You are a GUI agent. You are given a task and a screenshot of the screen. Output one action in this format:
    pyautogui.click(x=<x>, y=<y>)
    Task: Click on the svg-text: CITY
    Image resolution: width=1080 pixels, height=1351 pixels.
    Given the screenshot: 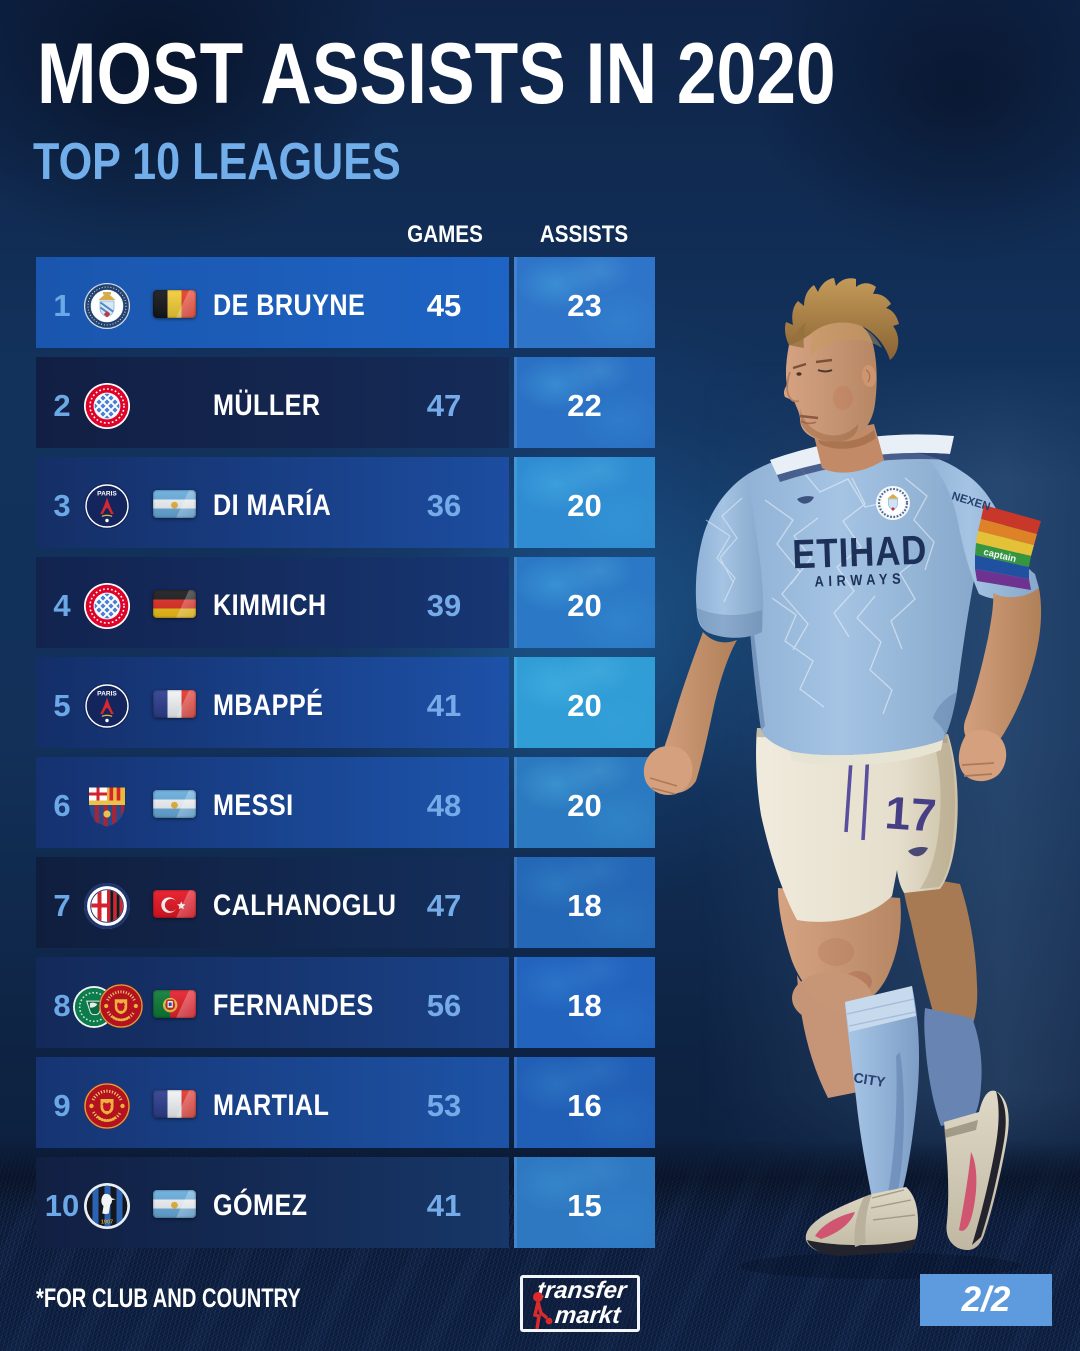 What is the action you would take?
    pyautogui.click(x=870, y=1079)
    